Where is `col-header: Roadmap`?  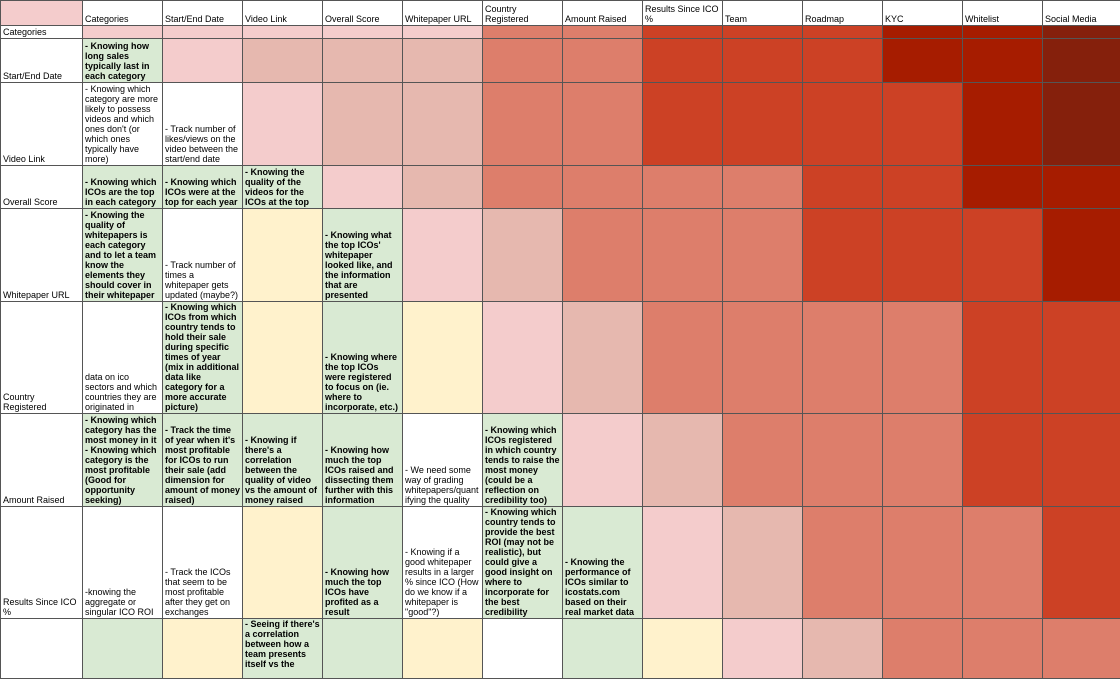
col-header: Roadmap is located at coordinates (843, 13).